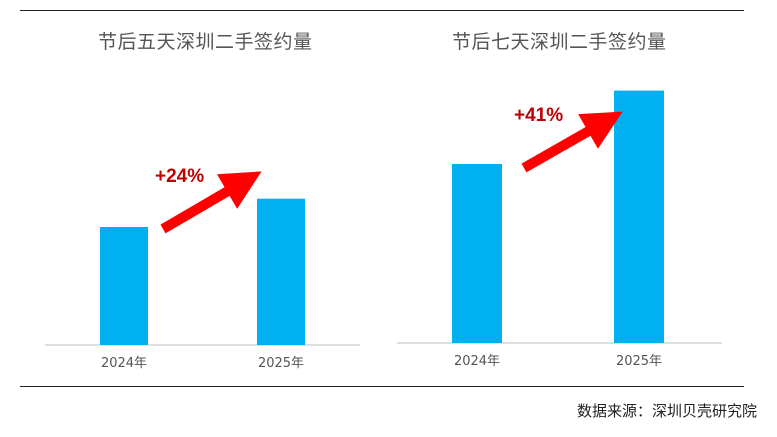 This screenshot has width=777, height=437. Describe the element at coordinates (179, 176) in the screenshot. I see `growth-label: +24%` at that location.